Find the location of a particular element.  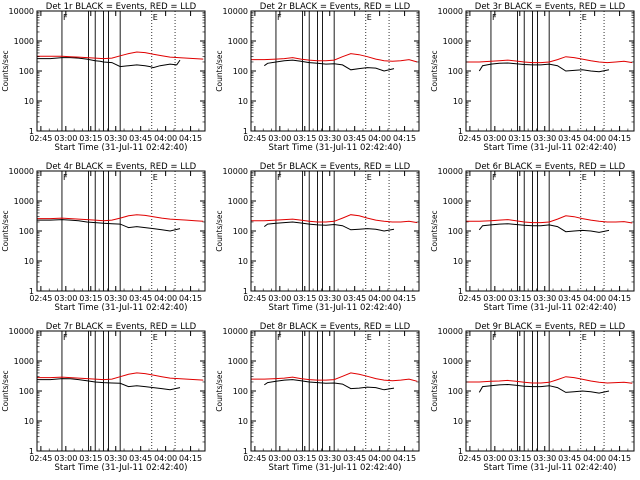

panel-title: Det 6r BLACK = Events, RED = LLD is located at coordinates (550, 167).